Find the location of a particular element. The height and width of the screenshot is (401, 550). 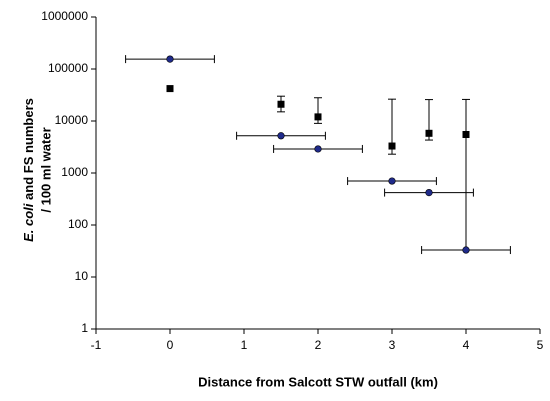

y-tick-label: 1 is located at coordinates (84, 328).